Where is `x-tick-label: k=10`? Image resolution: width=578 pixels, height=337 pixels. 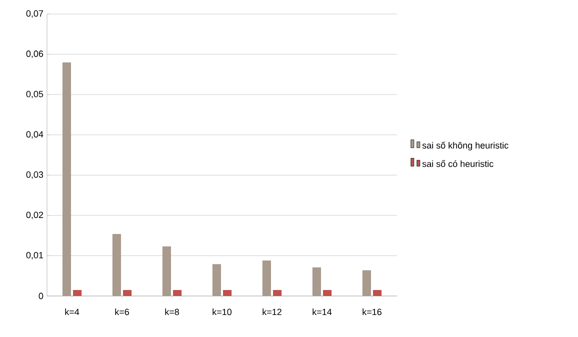
x-tick-label: k=10 is located at coordinates (222, 312).